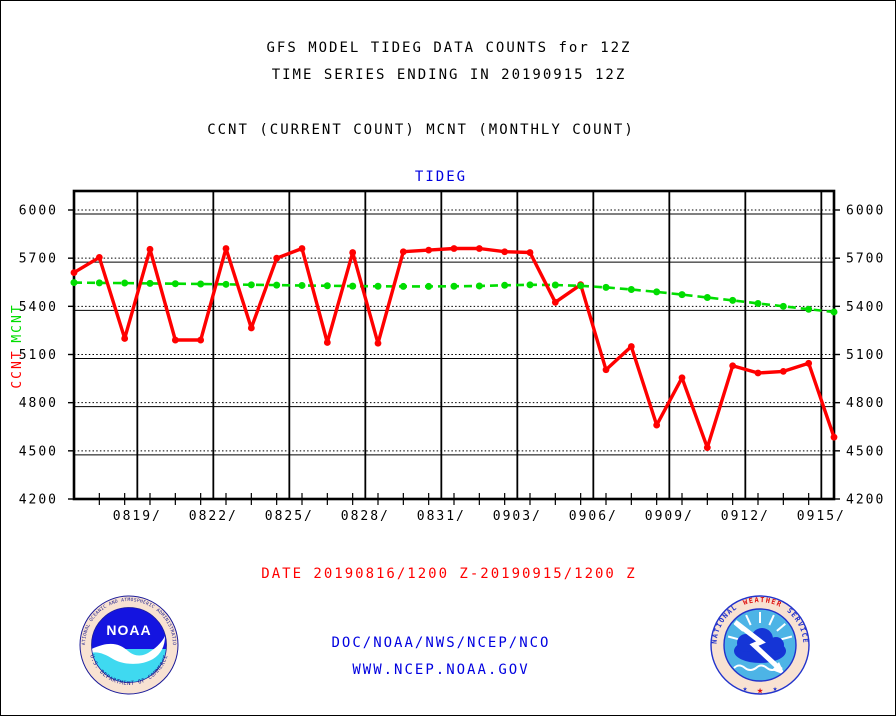 This screenshot has width=896, height=716. What do you see at coordinates (449, 48) in the screenshot?
I see `chart-header-line1: GFS MODEL TIDEG DATA COUNTS for 12Z` at bounding box center [449, 48].